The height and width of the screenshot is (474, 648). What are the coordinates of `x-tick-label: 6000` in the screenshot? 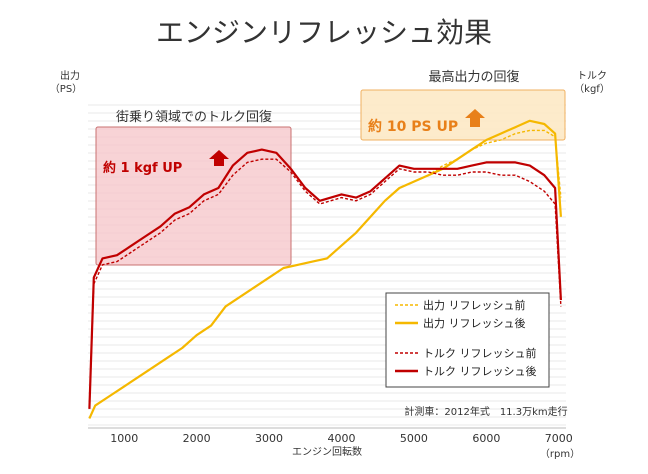 It's located at (486, 438).